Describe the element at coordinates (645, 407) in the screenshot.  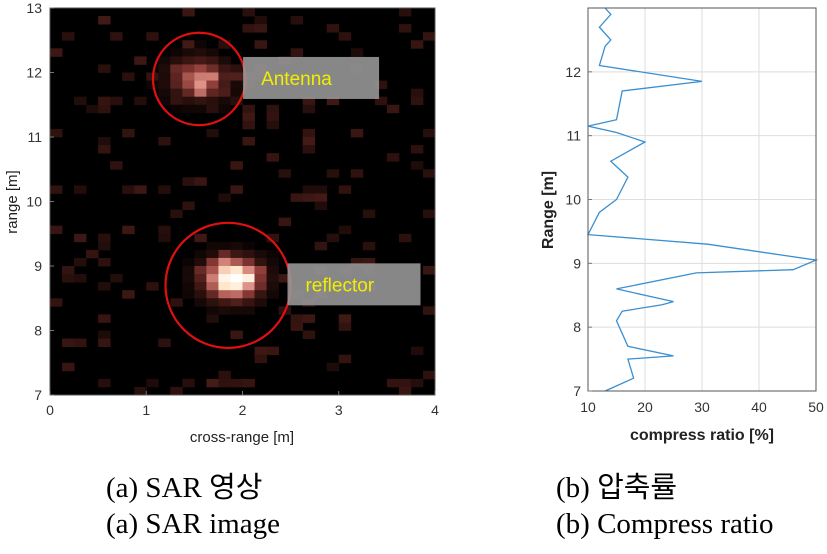
I see `x-tick-label: 20` at that location.